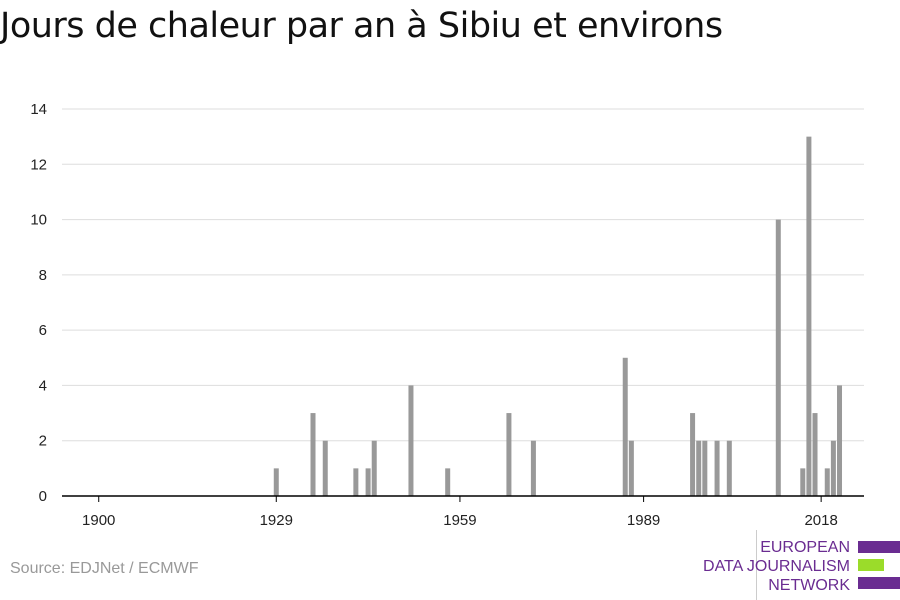  What do you see at coordinates (815, 454) in the screenshot?
I see `bar-2017` at bounding box center [815, 454].